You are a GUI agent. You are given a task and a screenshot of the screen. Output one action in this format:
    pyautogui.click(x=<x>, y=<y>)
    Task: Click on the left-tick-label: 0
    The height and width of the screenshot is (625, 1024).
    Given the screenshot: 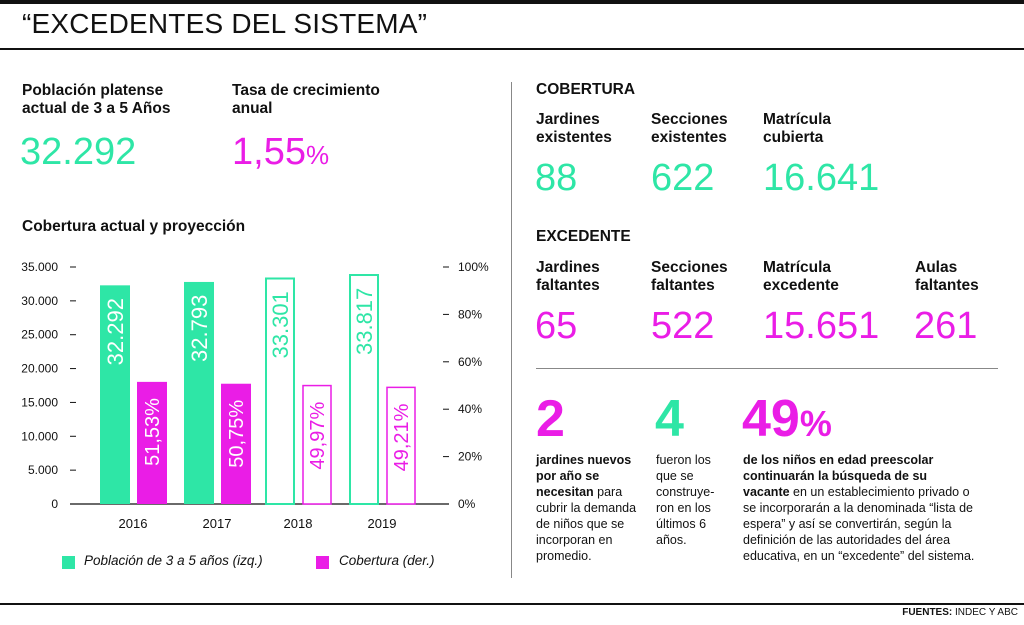 What is the action you would take?
    pyautogui.click(x=54, y=504)
    